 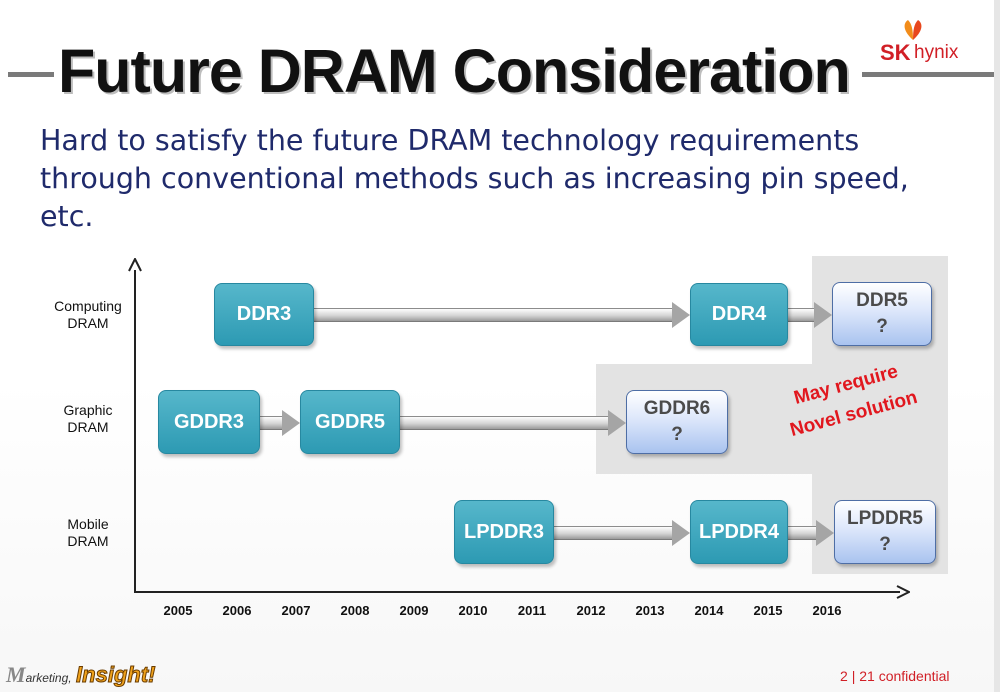 What do you see at coordinates (913, 30) in the screenshot?
I see `sk-butterfly-icon` at bounding box center [913, 30].